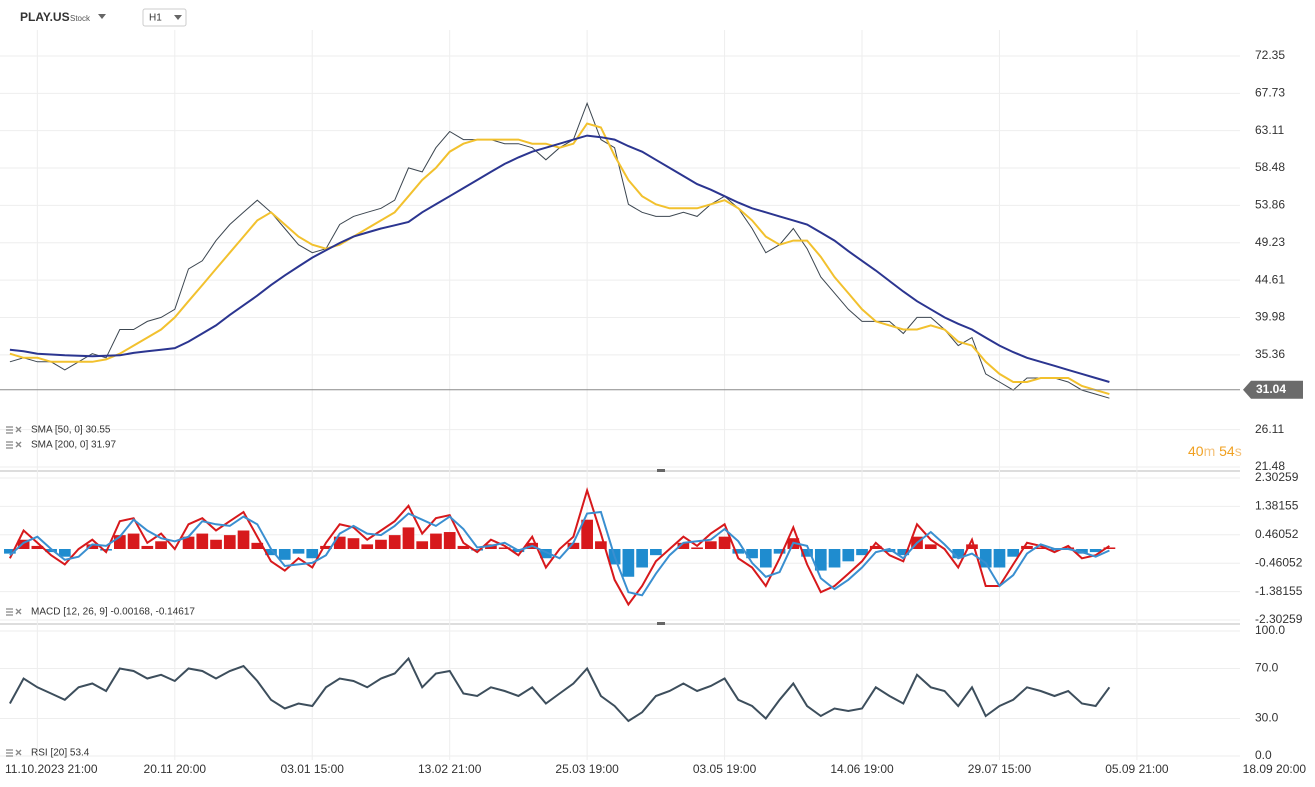 The image size is (1315, 787). What do you see at coordinates (1270, 242) in the screenshot?
I see `y-tick-label: 49.23` at bounding box center [1270, 242].